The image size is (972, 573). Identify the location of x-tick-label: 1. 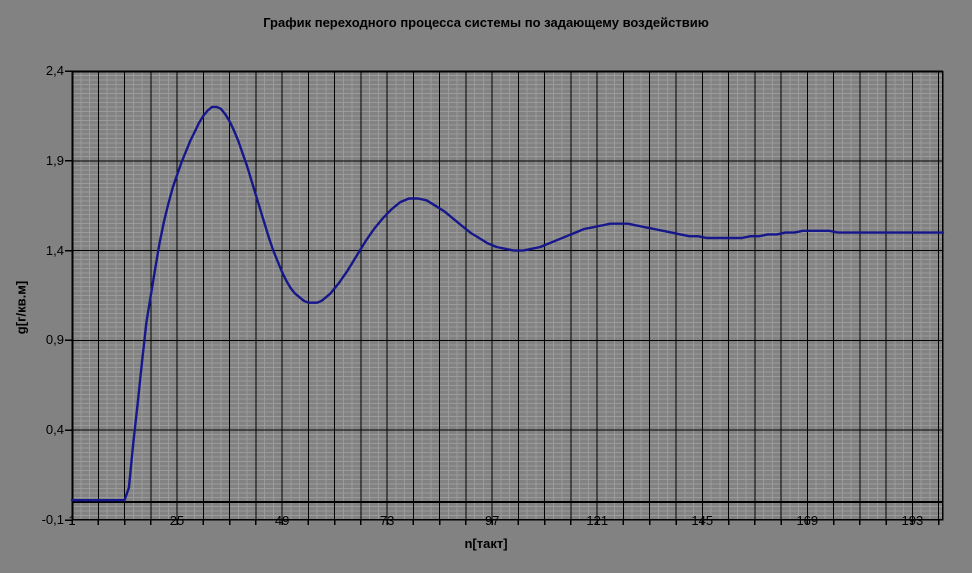
(72, 520).